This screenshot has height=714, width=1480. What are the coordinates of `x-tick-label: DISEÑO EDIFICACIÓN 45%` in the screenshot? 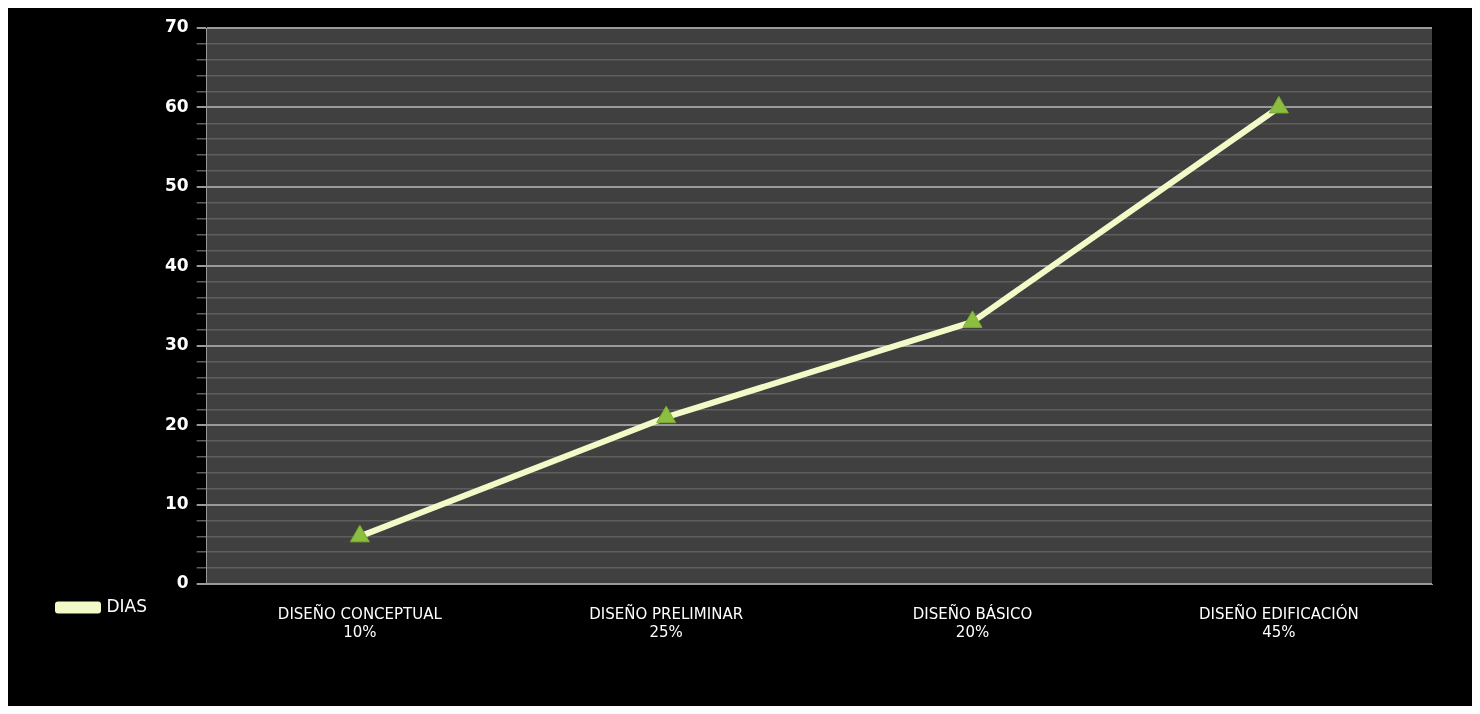 It's located at (1279, 622).